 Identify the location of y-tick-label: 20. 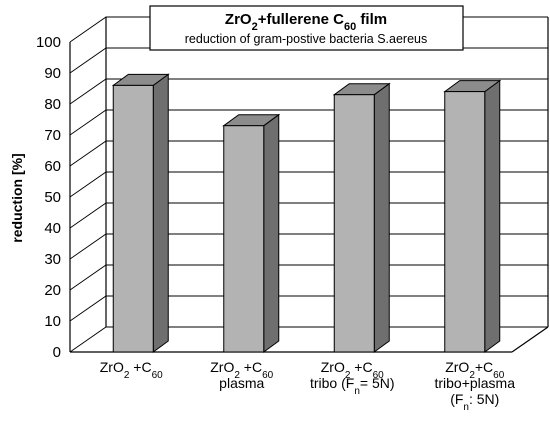
(52, 290).